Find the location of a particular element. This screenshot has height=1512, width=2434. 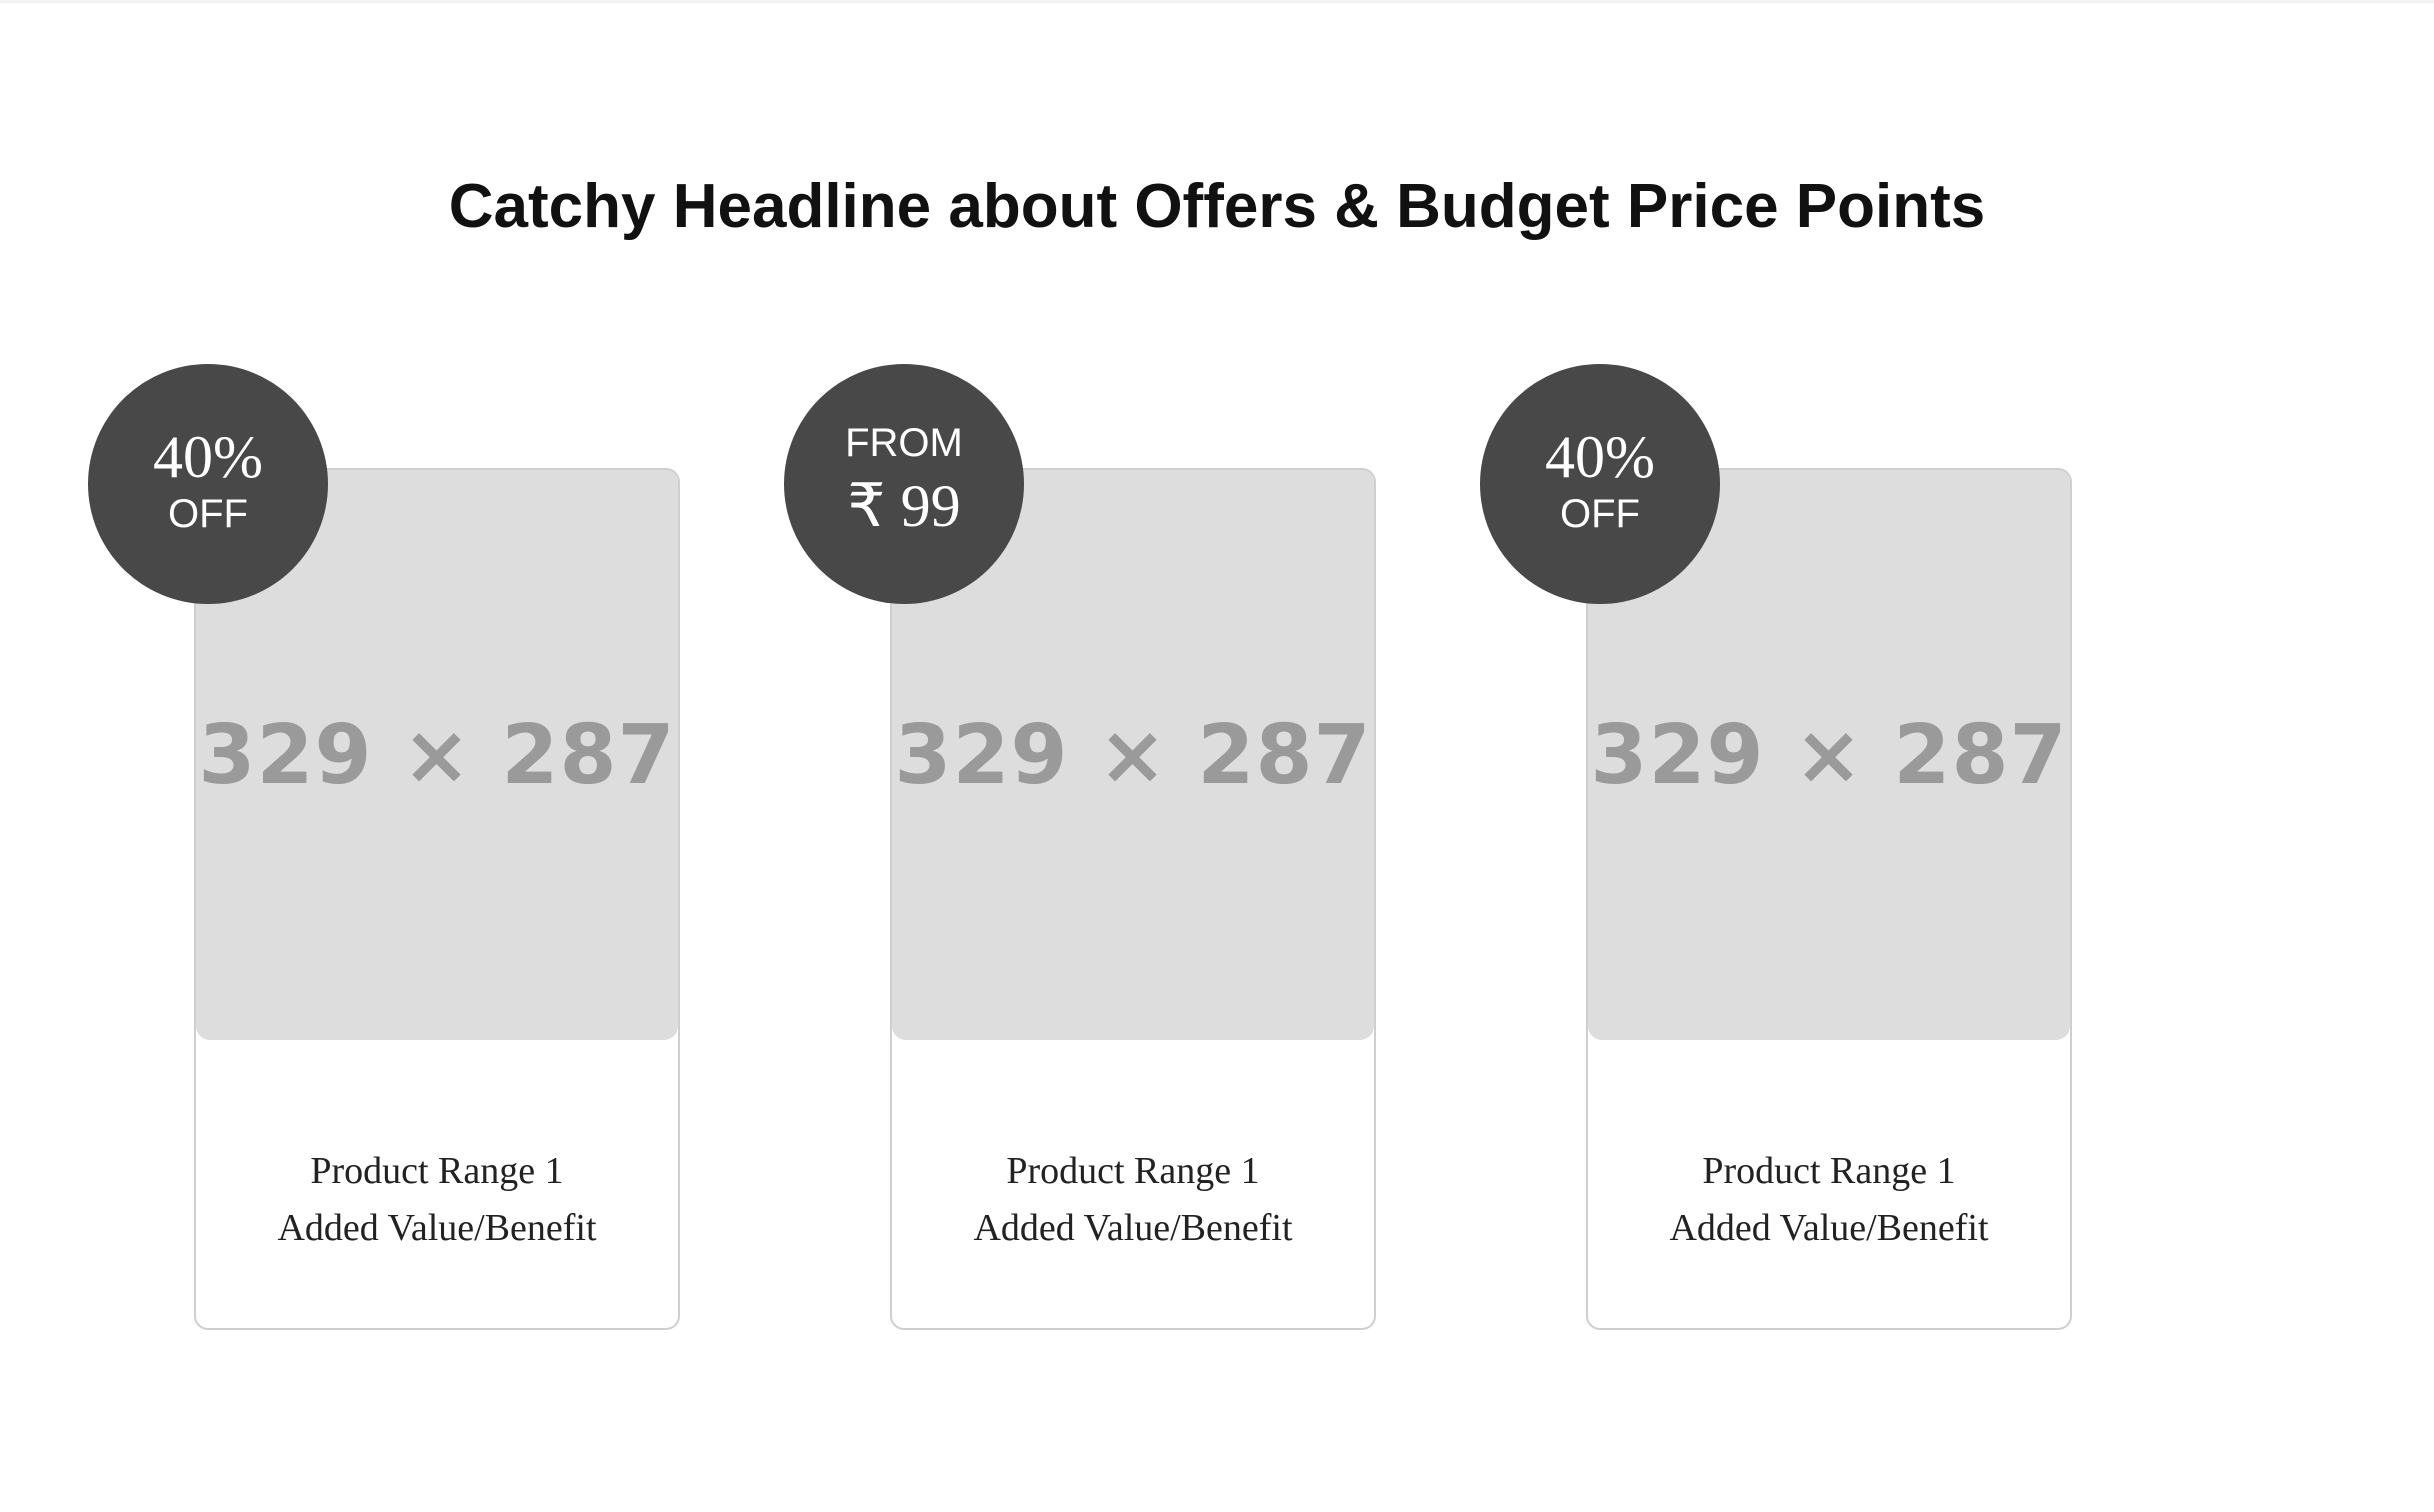

product-image-placeholder: 329 × 287 is located at coordinates (437, 755).